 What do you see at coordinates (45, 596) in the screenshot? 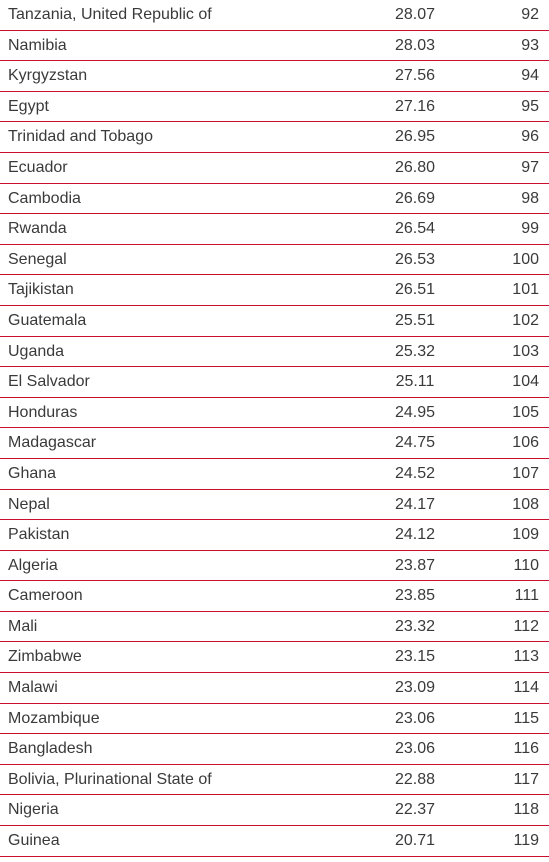
I see `country-cell: Cameroon` at bounding box center [45, 596].